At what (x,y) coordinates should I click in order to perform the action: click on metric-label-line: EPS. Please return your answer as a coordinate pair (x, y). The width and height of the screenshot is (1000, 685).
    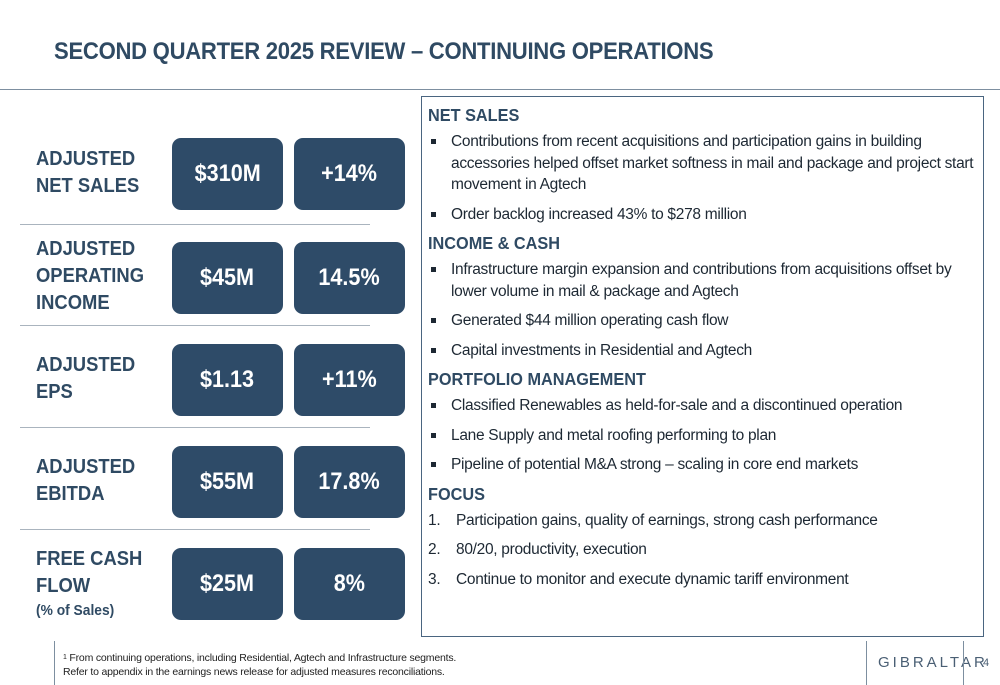
    Looking at the image, I should click on (54, 392).